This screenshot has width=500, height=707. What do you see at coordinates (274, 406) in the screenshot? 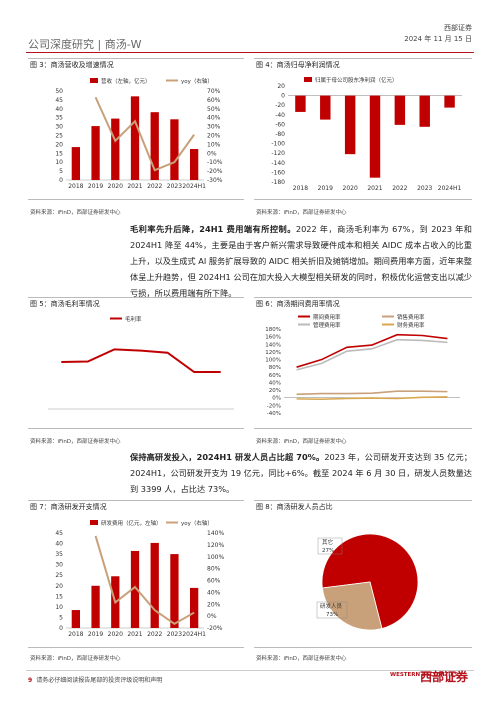
I see `fig6-ytick: -20%` at bounding box center [274, 406].